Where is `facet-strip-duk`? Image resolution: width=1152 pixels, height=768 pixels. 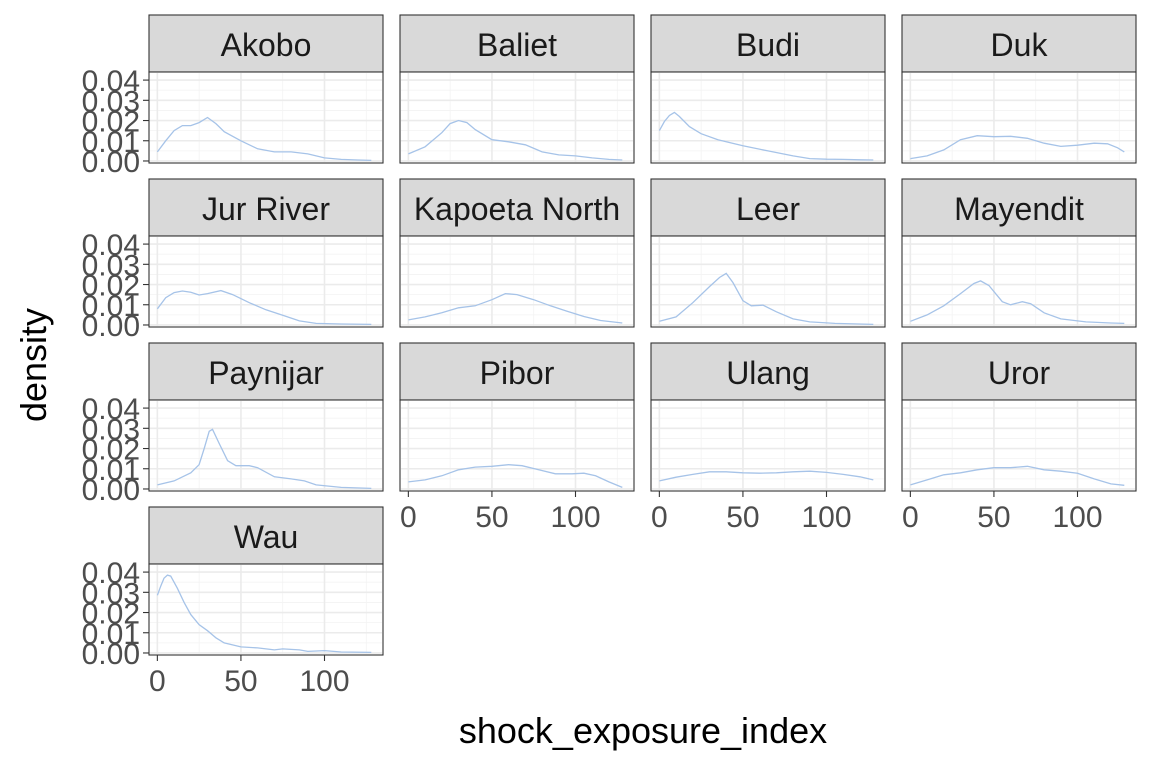
facet-strip-duk is located at coordinates (1019, 43).